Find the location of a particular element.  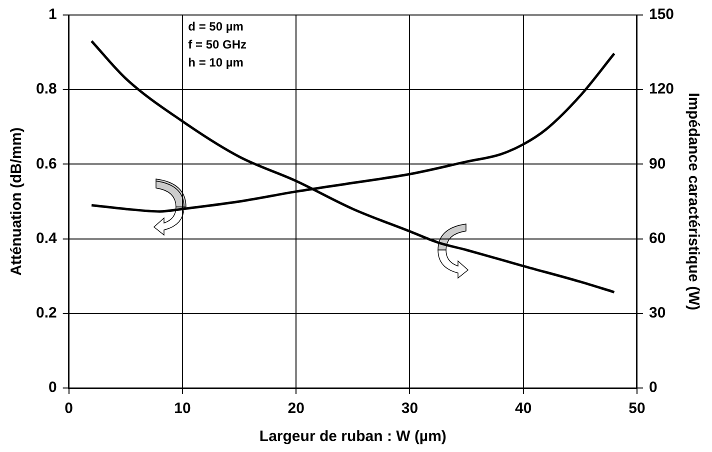

y-tick-label: 0.6 is located at coordinates (46, 163).